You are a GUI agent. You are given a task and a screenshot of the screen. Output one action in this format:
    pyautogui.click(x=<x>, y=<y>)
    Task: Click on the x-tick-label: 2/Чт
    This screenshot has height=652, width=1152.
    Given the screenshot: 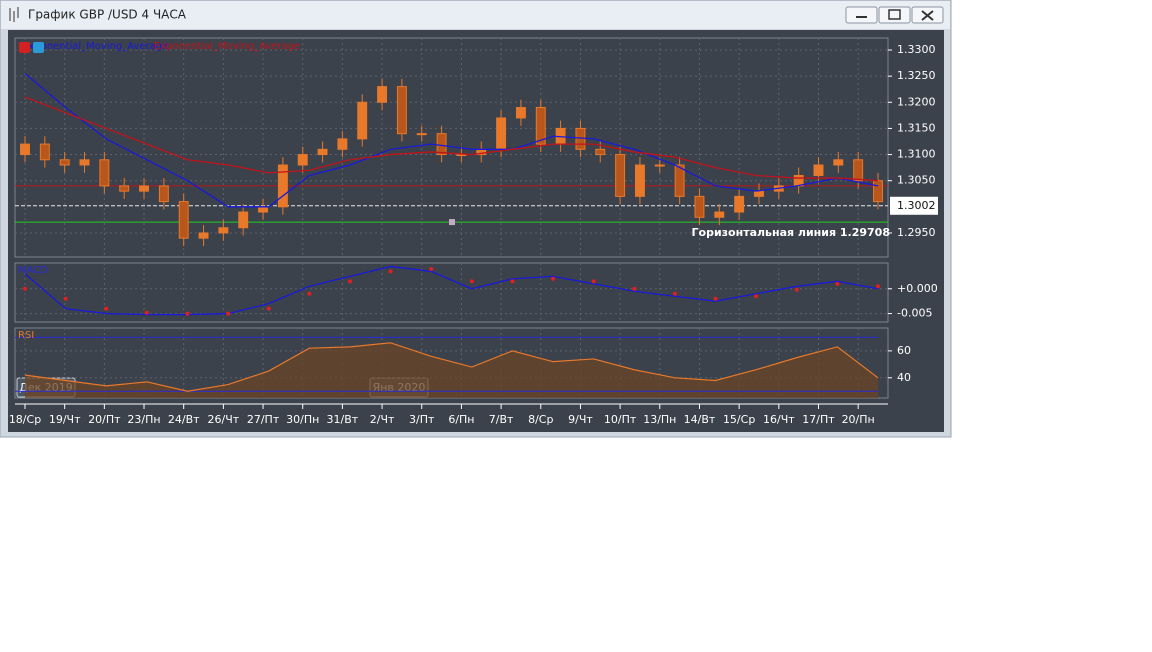 What is the action you would take?
    pyautogui.click(x=382, y=419)
    